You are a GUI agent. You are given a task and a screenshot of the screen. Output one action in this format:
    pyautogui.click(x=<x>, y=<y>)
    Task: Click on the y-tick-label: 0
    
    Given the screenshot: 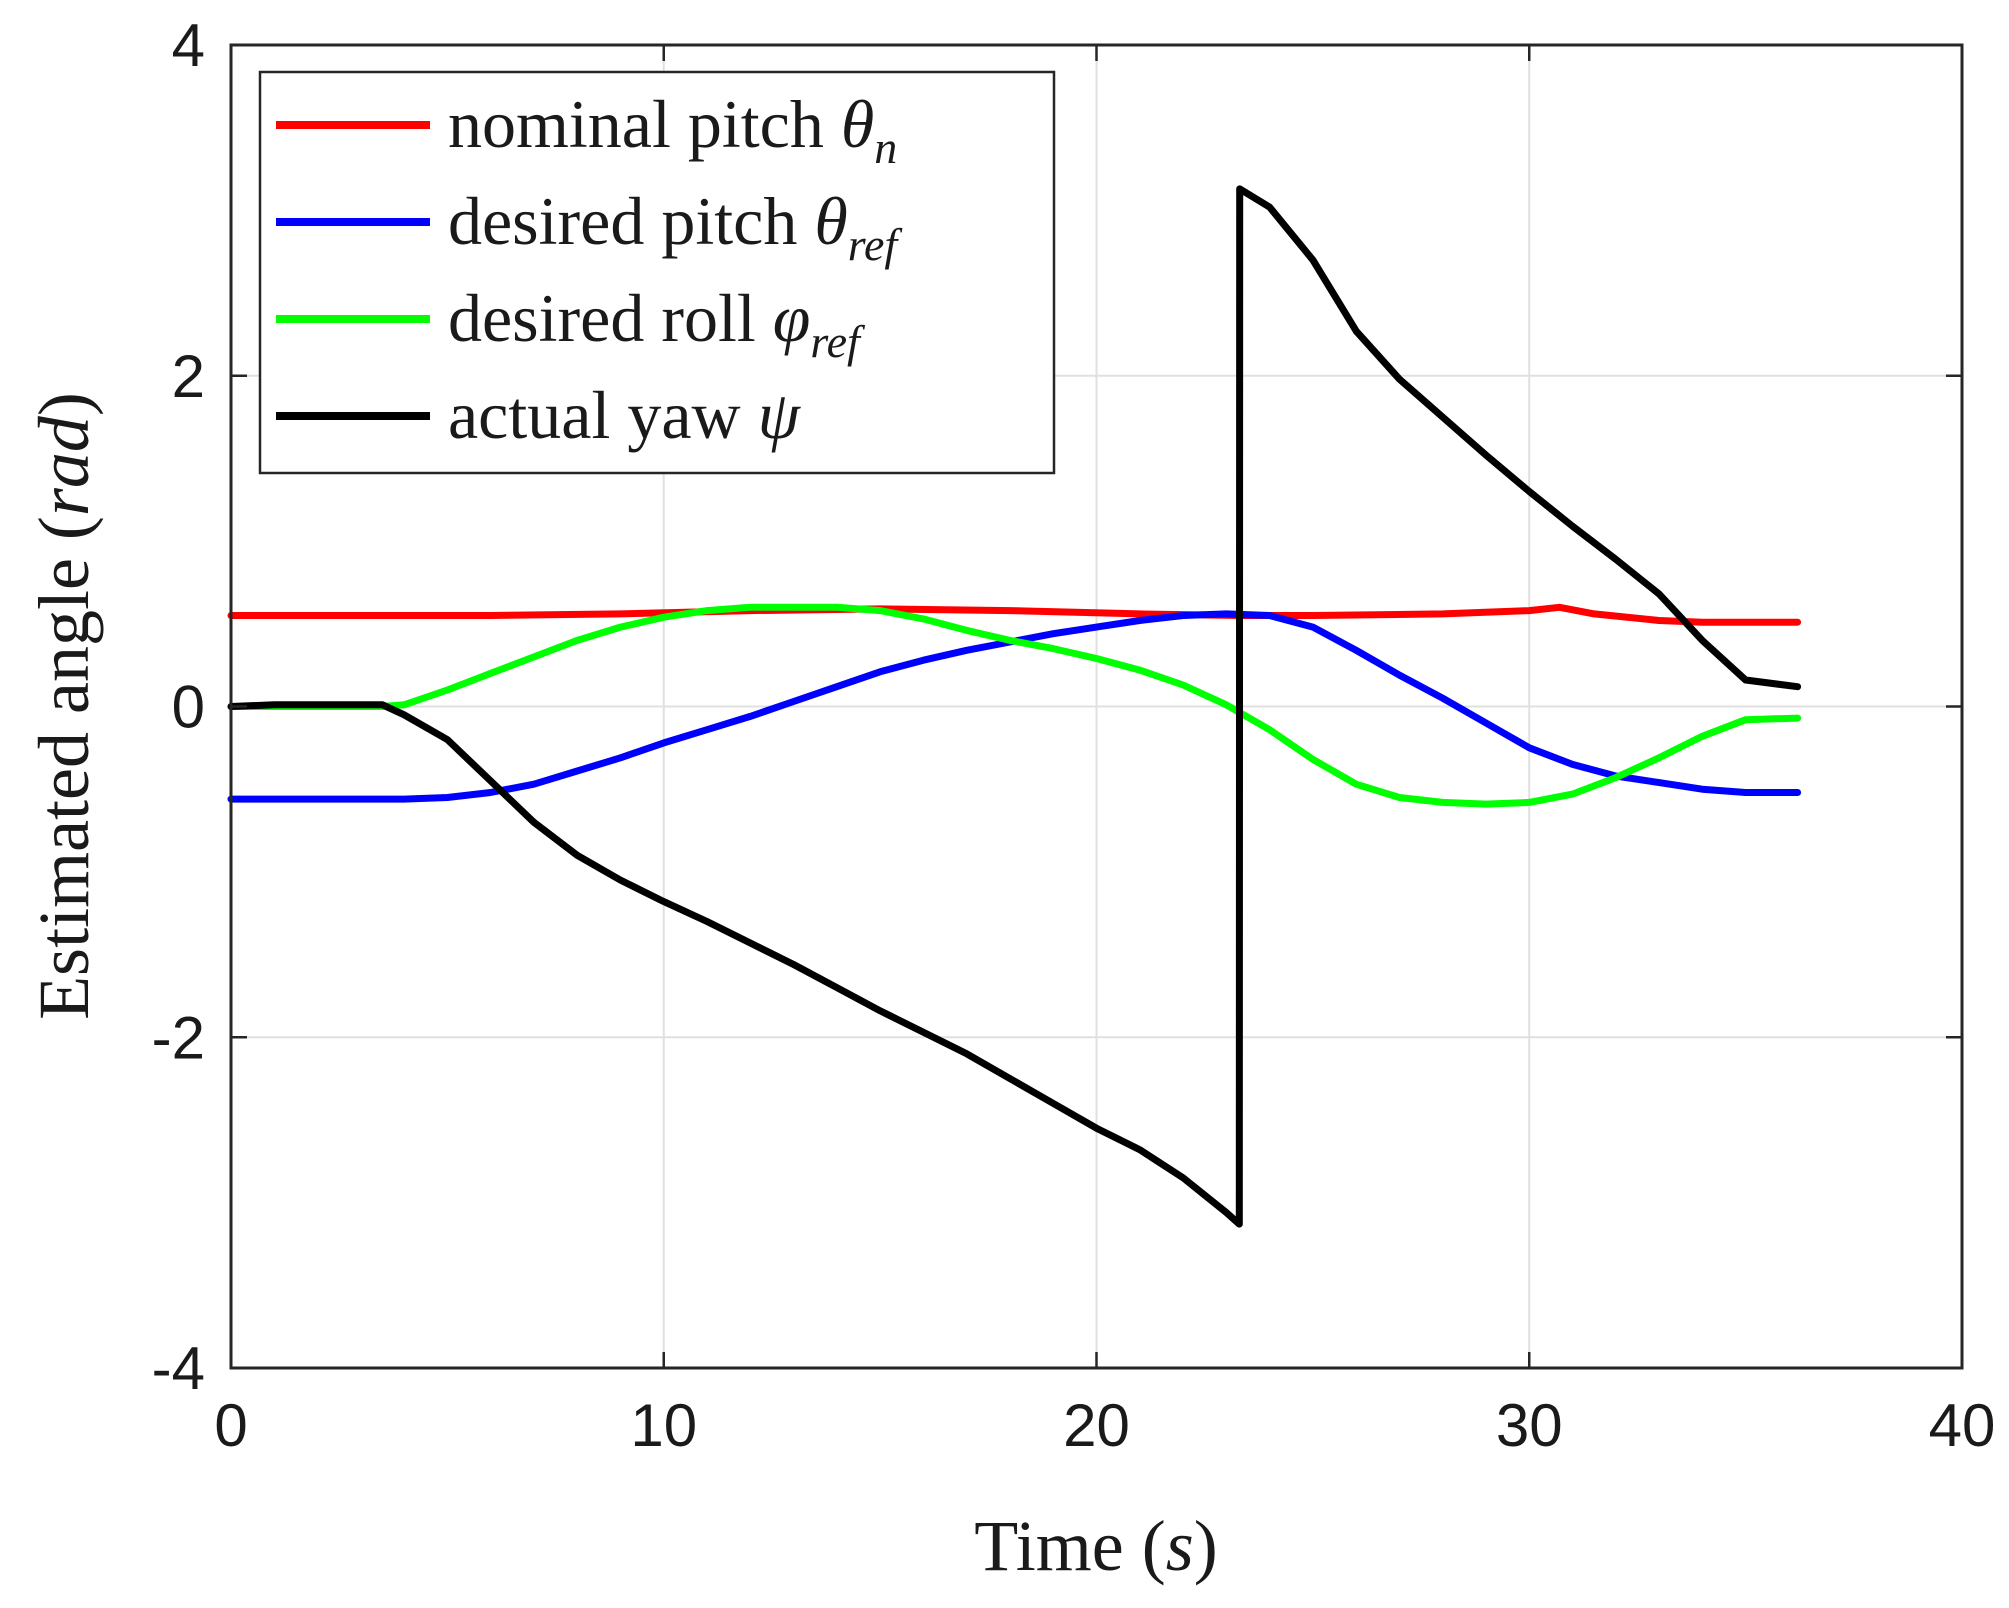 What is the action you would take?
    pyautogui.click(x=188, y=707)
    